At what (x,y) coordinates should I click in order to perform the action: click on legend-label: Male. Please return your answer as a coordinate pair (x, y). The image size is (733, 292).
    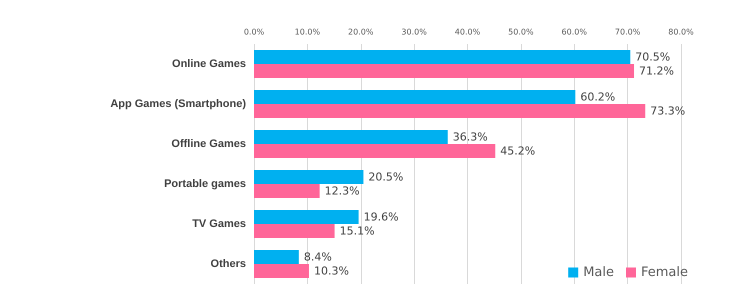
    Looking at the image, I should click on (598, 272).